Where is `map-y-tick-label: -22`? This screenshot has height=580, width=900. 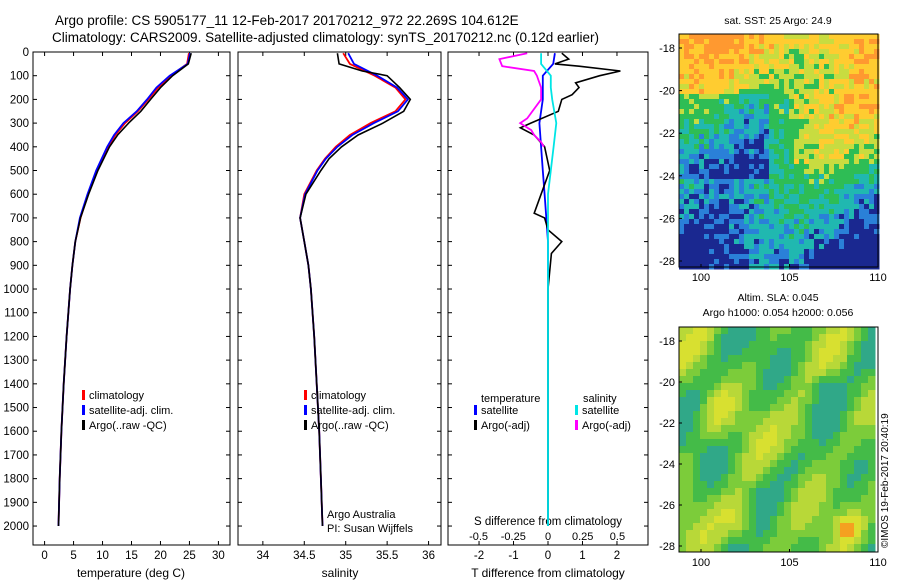
map-y-tick-label: -22 is located at coordinates (667, 424).